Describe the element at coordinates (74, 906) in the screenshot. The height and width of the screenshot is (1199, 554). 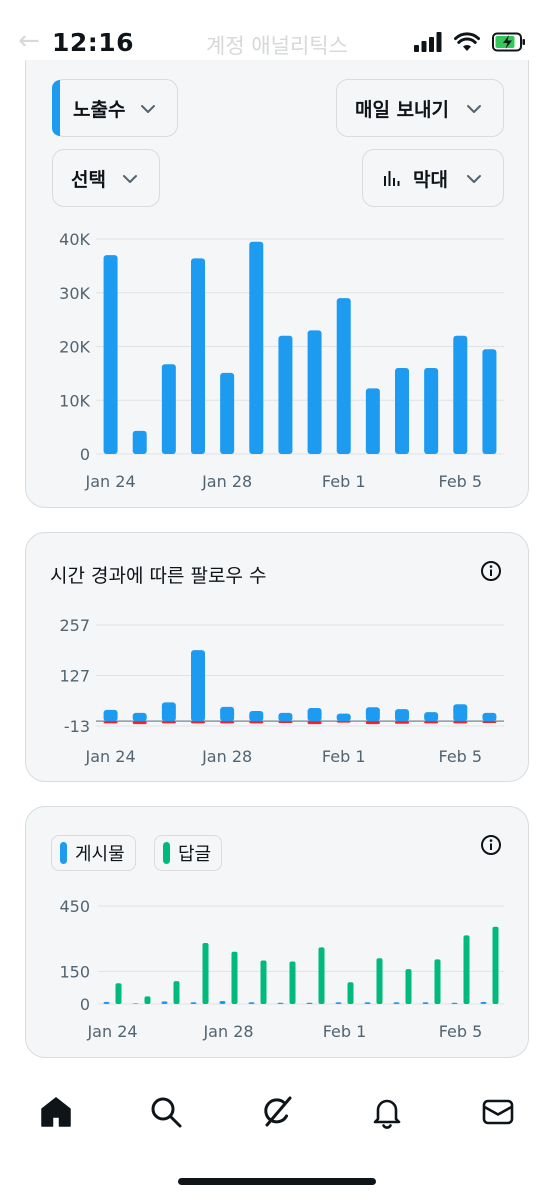
I see `y-tick-label: 450` at that location.